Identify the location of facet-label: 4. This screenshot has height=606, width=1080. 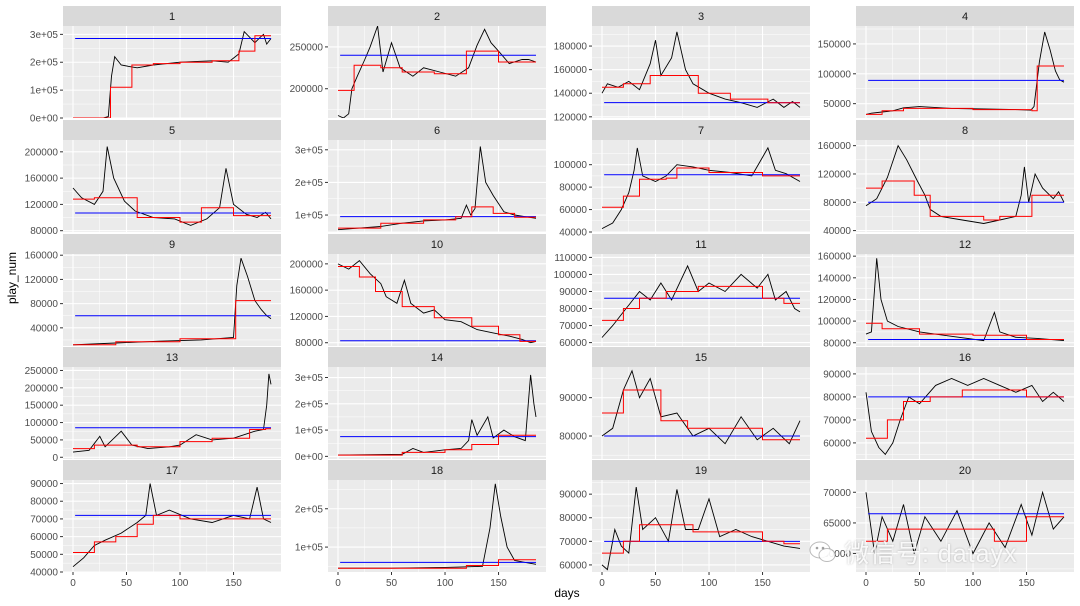
(965, 17).